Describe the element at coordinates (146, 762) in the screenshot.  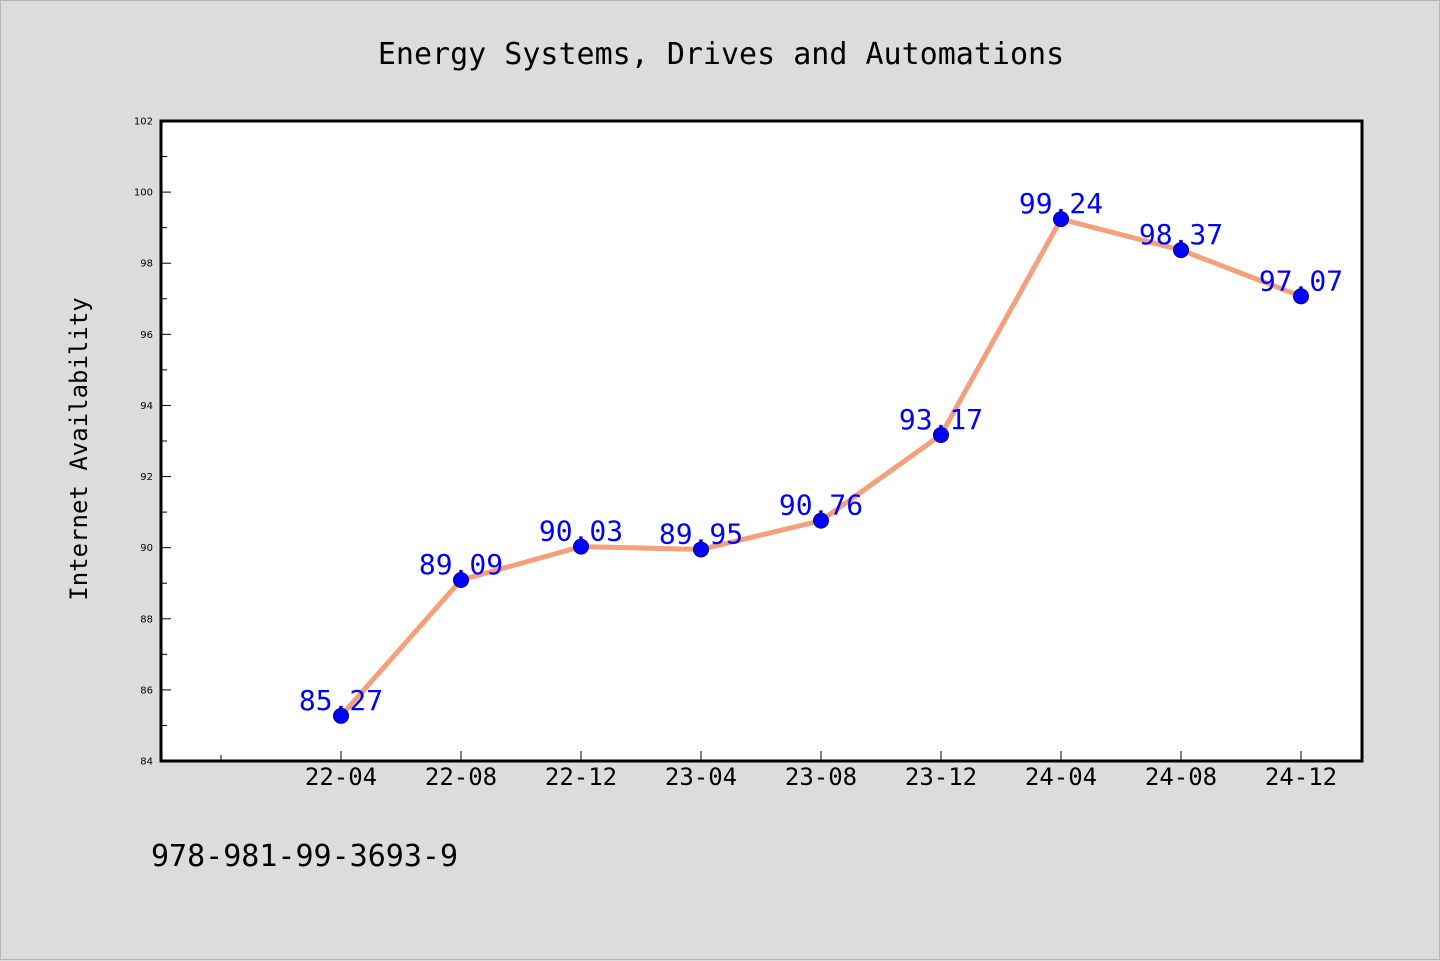
I see `y-tick-label: 84` at that location.